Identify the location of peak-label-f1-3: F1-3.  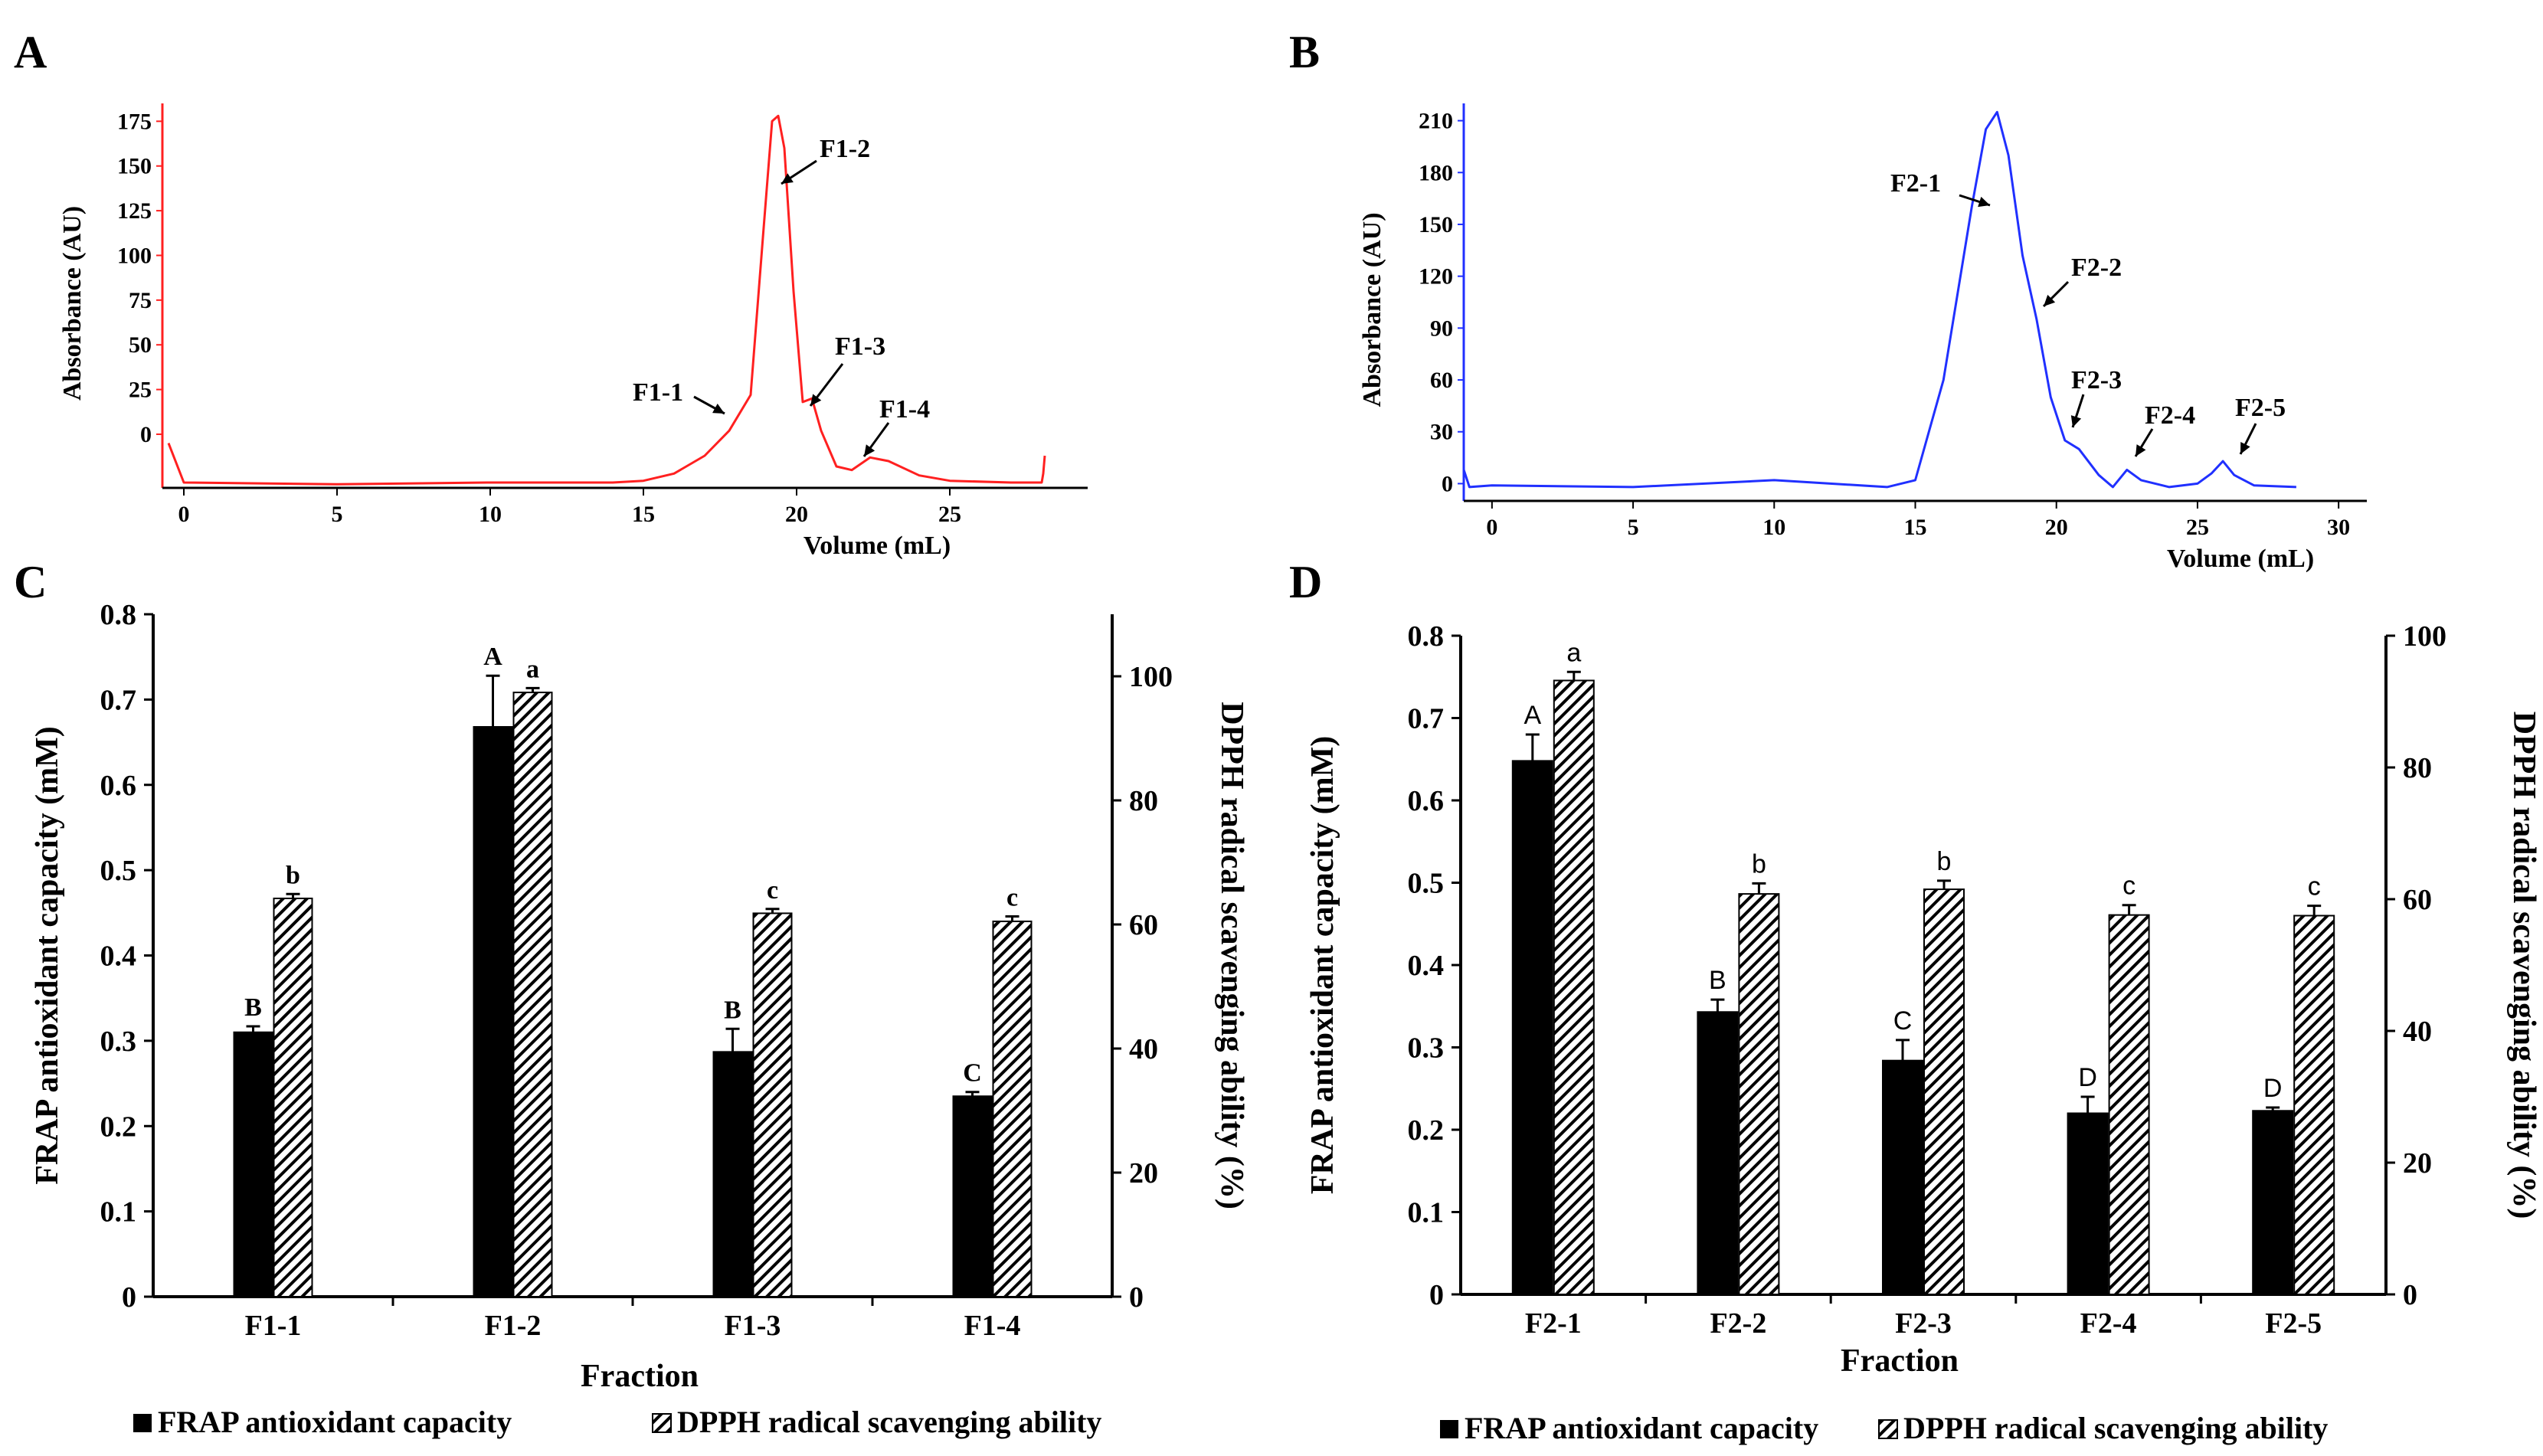
(860, 346).